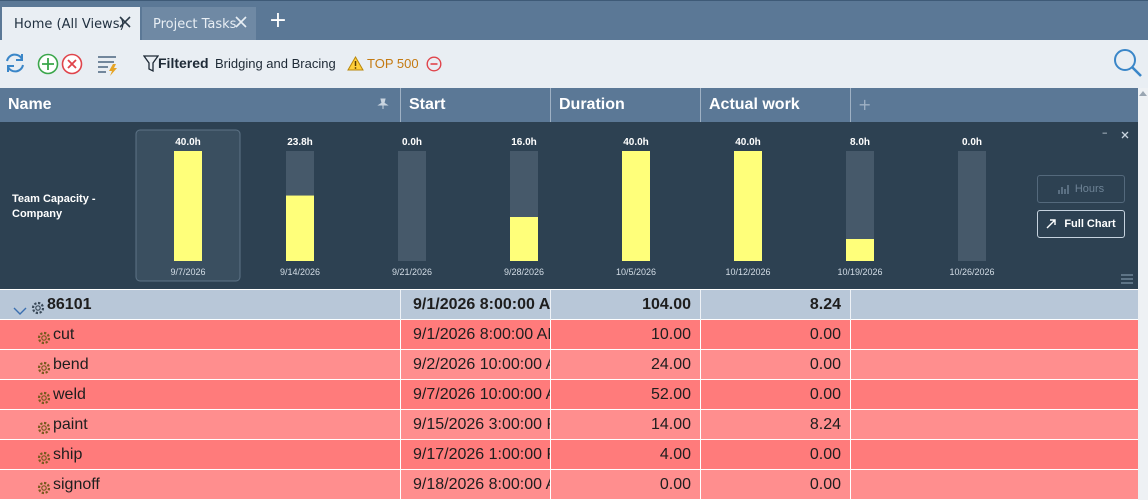  I want to click on delete-circle-icon, so click(72, 64).